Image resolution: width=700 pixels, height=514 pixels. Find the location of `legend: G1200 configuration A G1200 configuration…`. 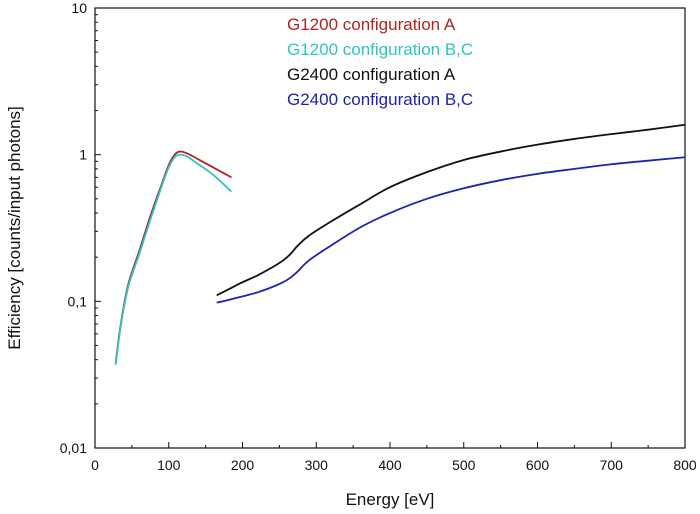

legend: G1200 configuration A G1200 configuration… is located at coordinates (380, 62).